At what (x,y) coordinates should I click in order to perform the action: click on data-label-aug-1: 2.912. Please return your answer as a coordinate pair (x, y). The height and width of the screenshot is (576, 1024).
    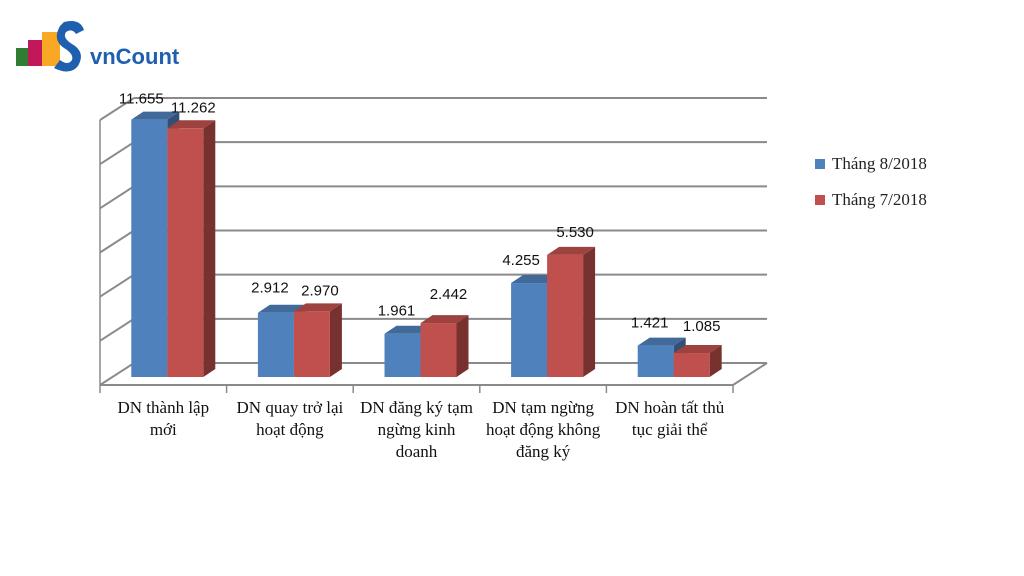
    Looking at the image, I should click on (270, 288).